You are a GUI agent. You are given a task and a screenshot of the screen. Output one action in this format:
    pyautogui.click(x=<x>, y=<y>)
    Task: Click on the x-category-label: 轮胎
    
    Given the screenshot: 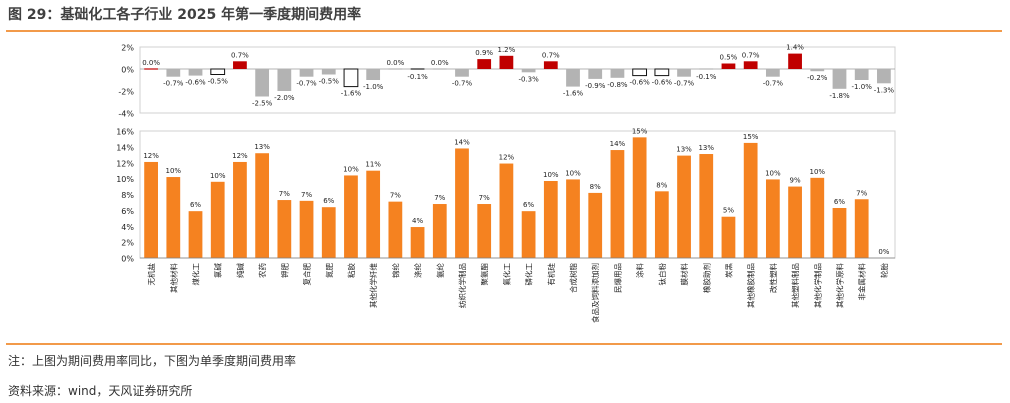 What is the action you would take?
    pyautogui.click(x=884, y=270)
    